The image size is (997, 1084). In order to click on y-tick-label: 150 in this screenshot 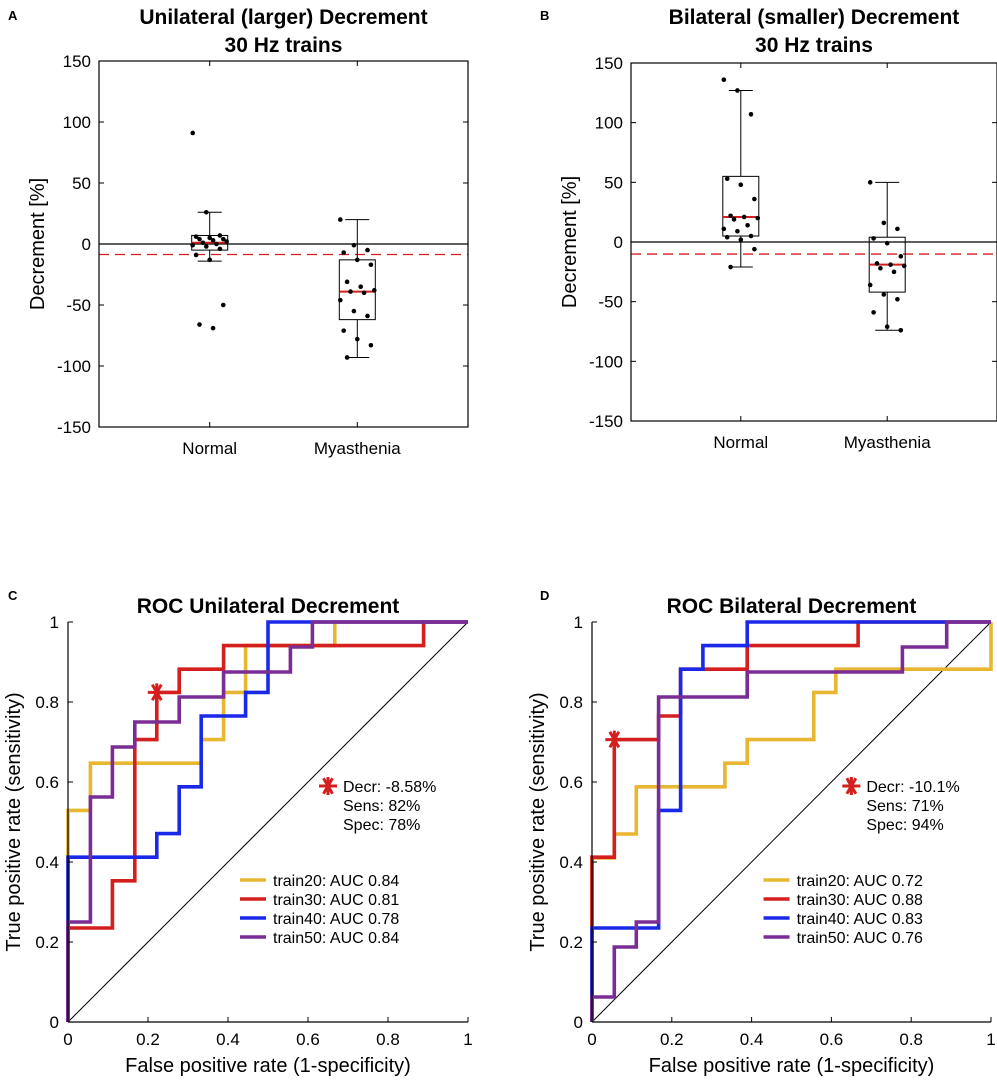, I will do `click(609, 63)`.